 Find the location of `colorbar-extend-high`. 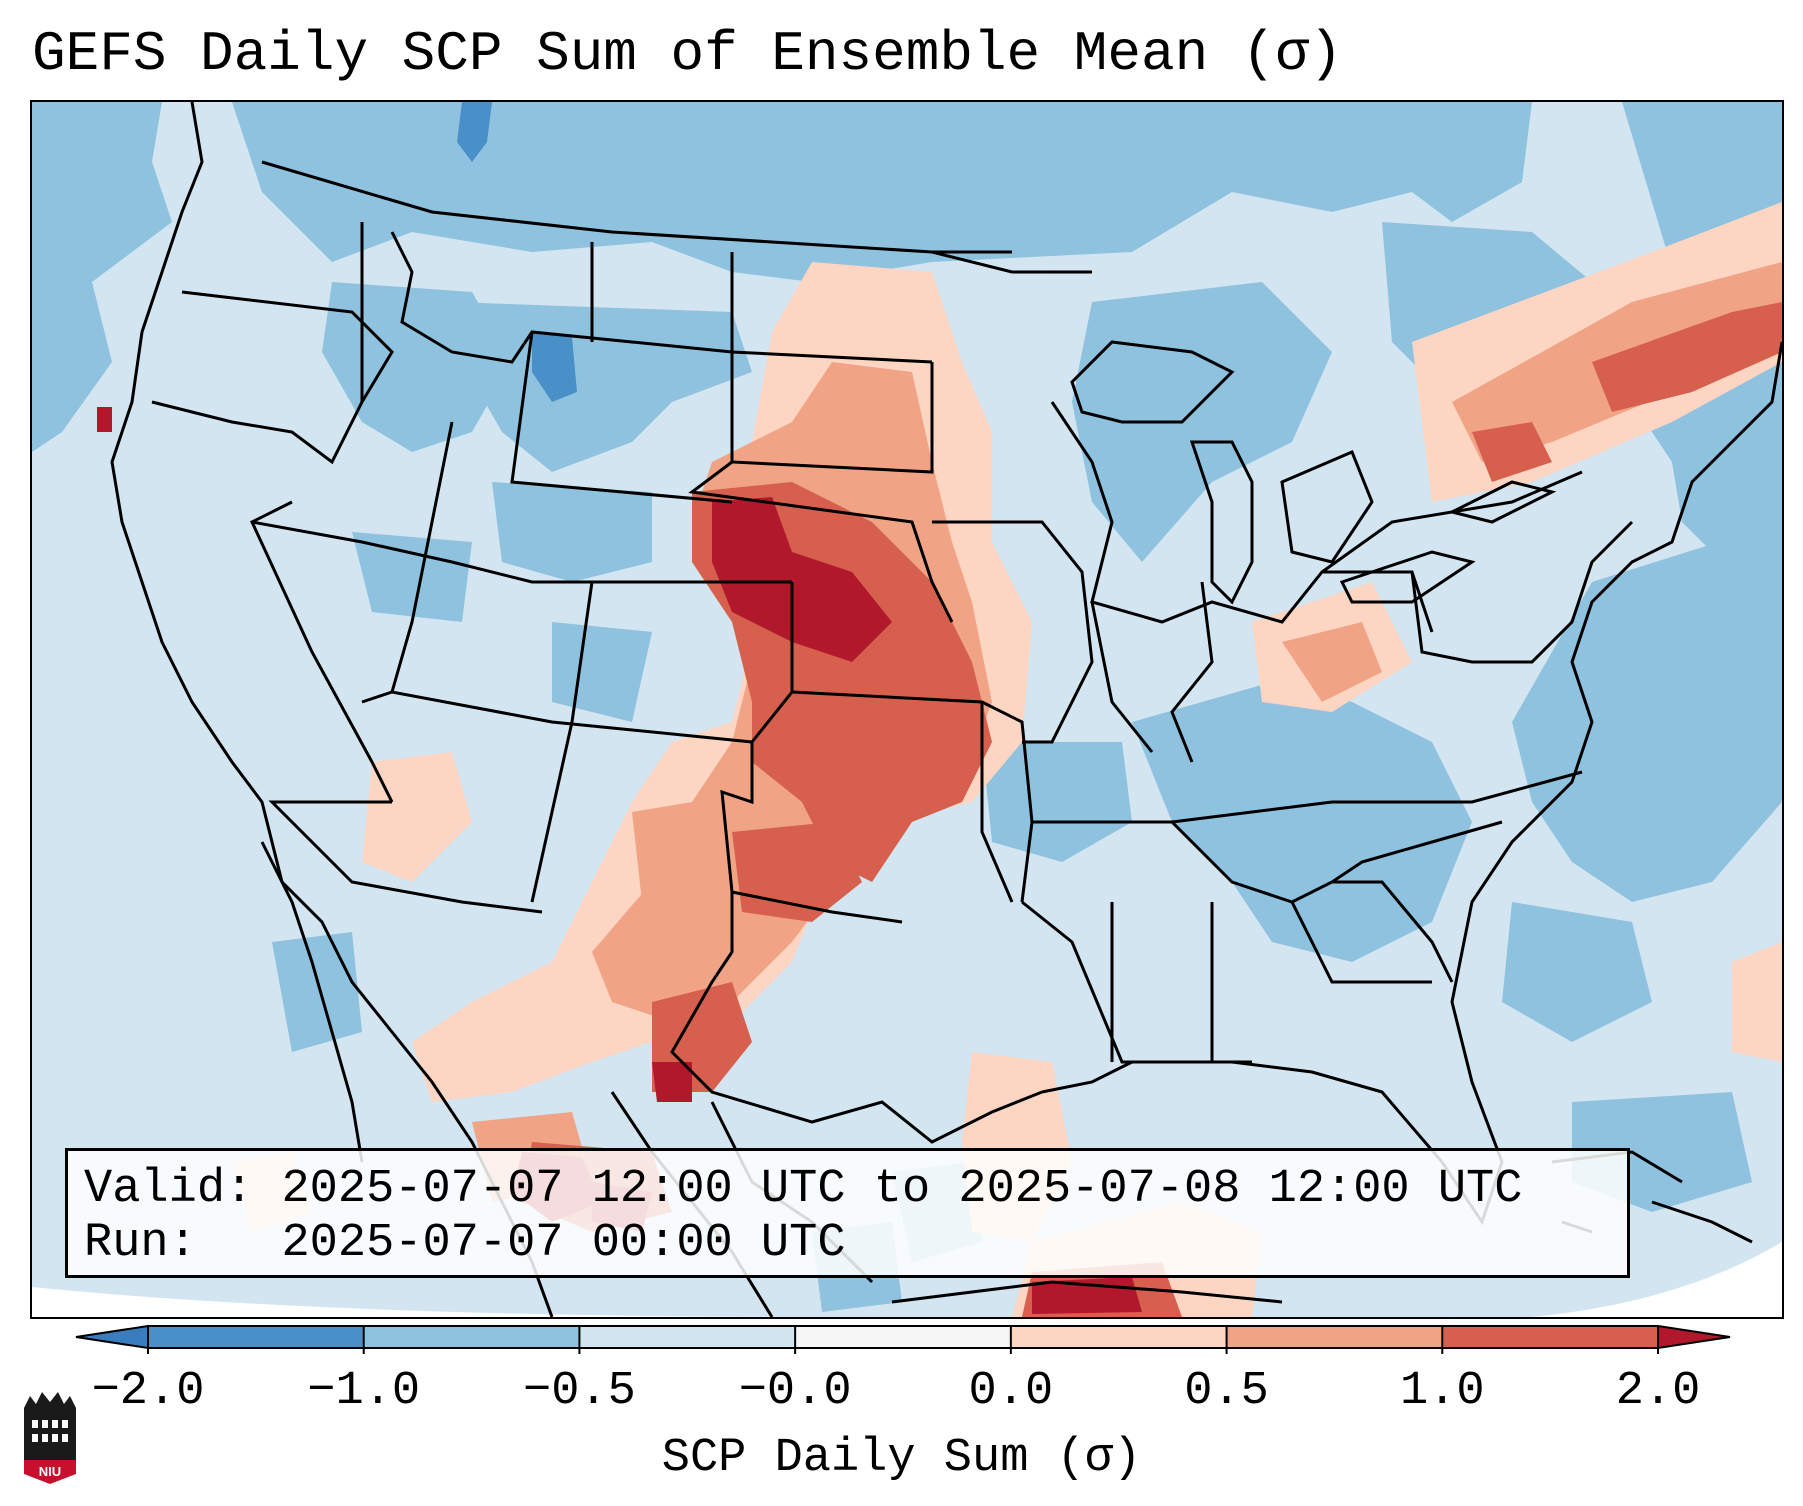

colorbar-extend-high is located at coordinates (1694, 1337).